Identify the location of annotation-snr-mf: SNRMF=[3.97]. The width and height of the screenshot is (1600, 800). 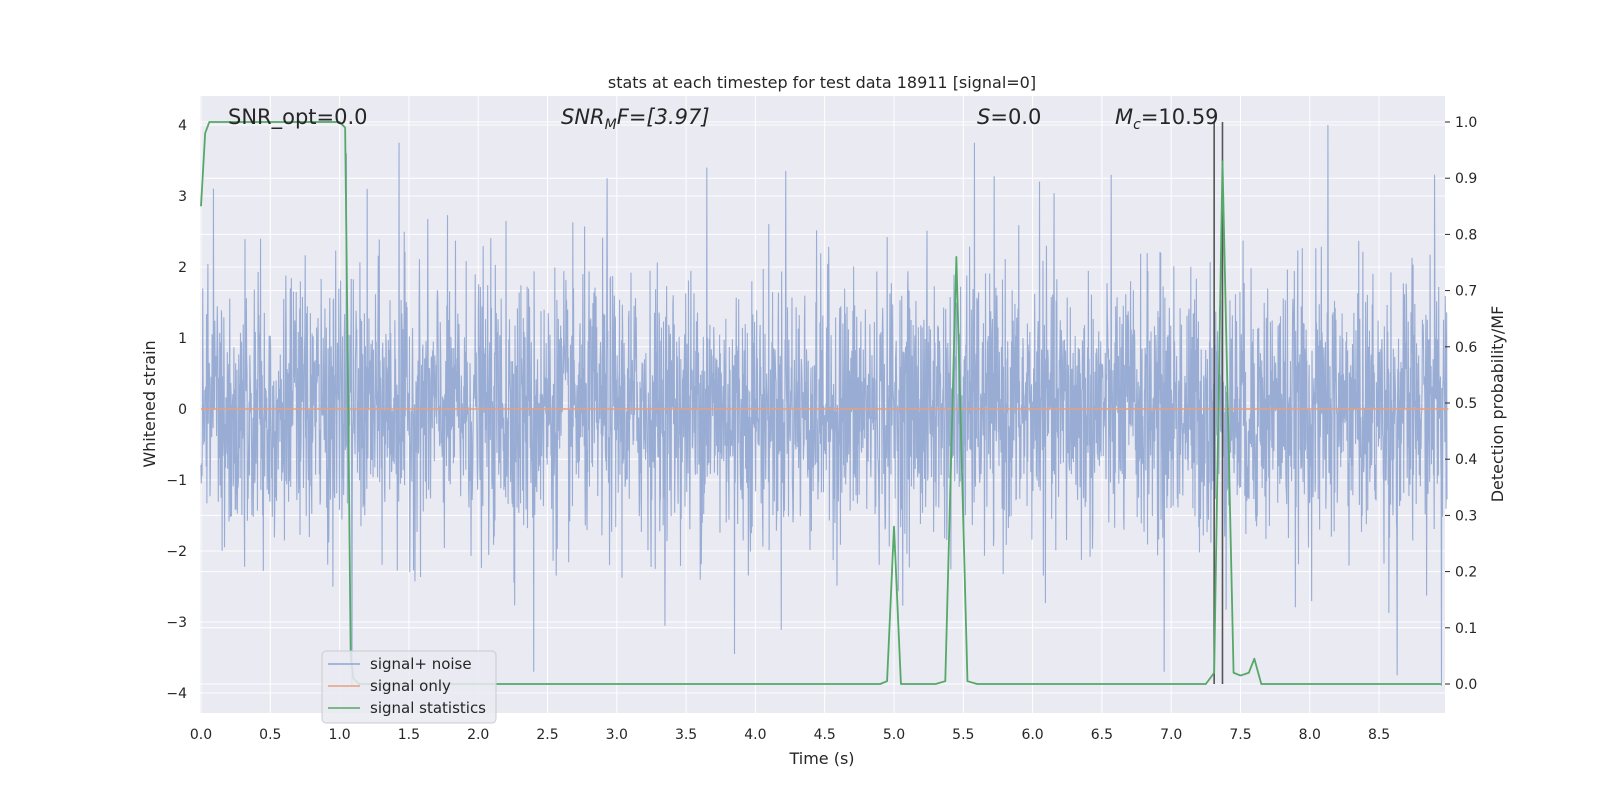
(635, 119).